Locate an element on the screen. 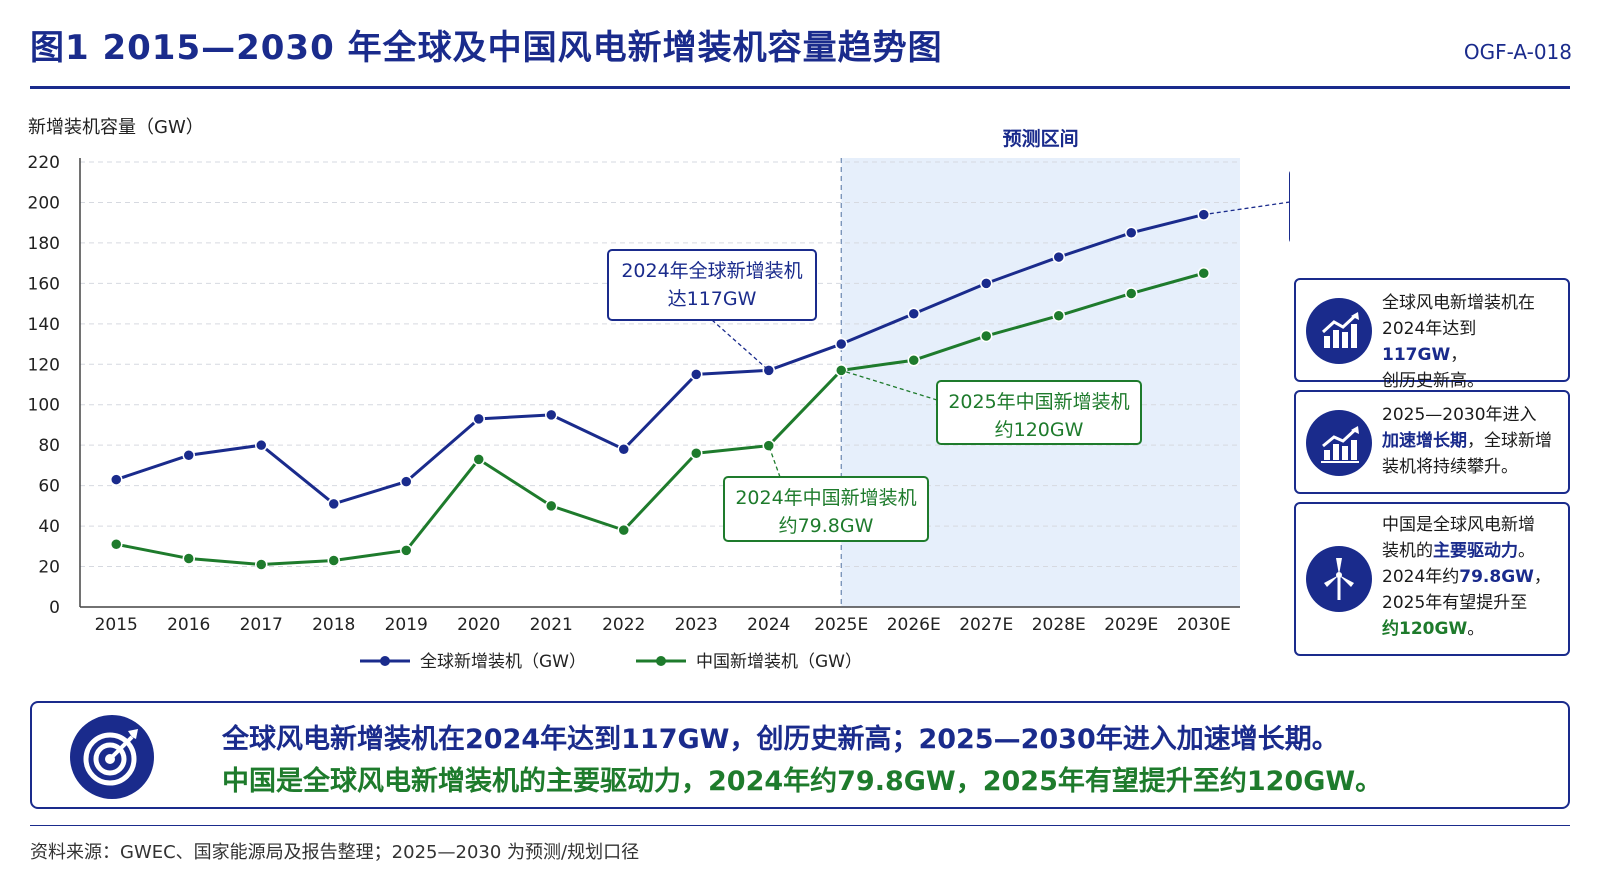 This screenshot has width=1600, height=878. x-tick-label: 2022 is located at coordinates (623, 625).